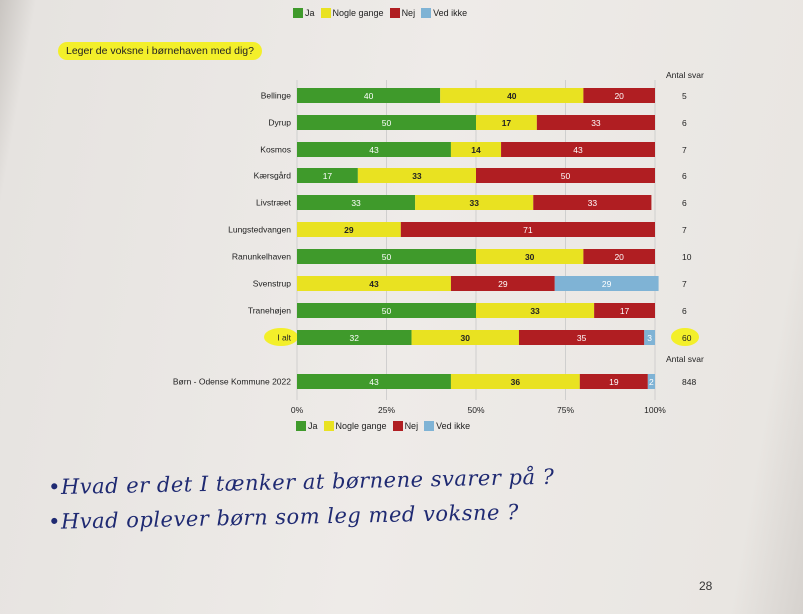 The width and height of the screenshot is (803, 614). Describe the element at coordinates (259, 230) in the screenshot. I see `category-label: Lungstedvangen` at that location.